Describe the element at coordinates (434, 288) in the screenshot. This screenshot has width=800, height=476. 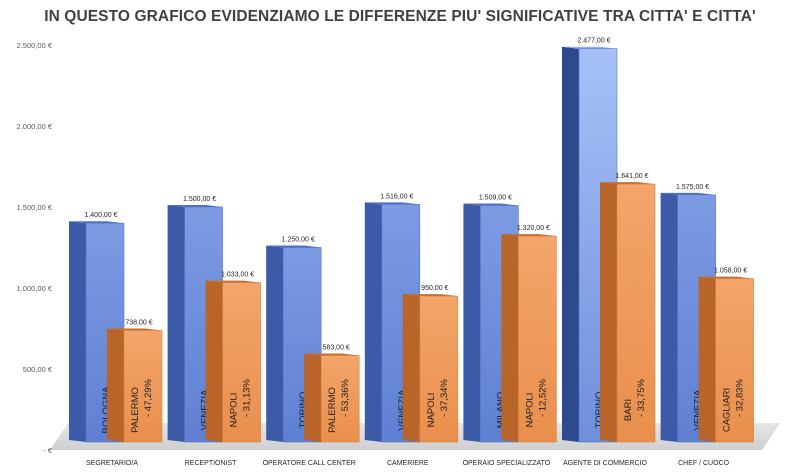
I see `data-label: 950,00 €` at that location.